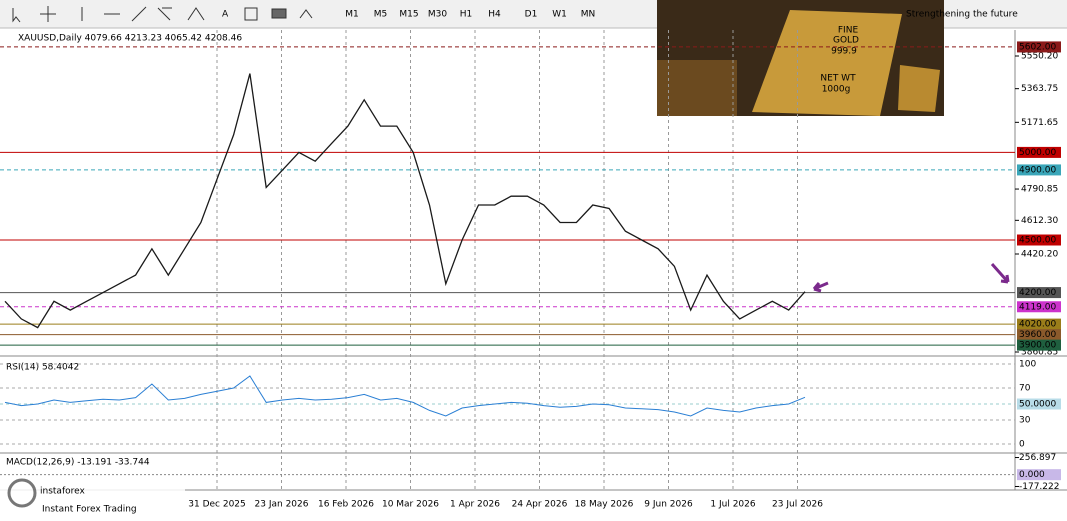 This screenshot has width=1067, height=521. What do you see at coordinates (48, 14) in the screenshot?
I see `crosshair-tool` at bounding box center [48, 14].